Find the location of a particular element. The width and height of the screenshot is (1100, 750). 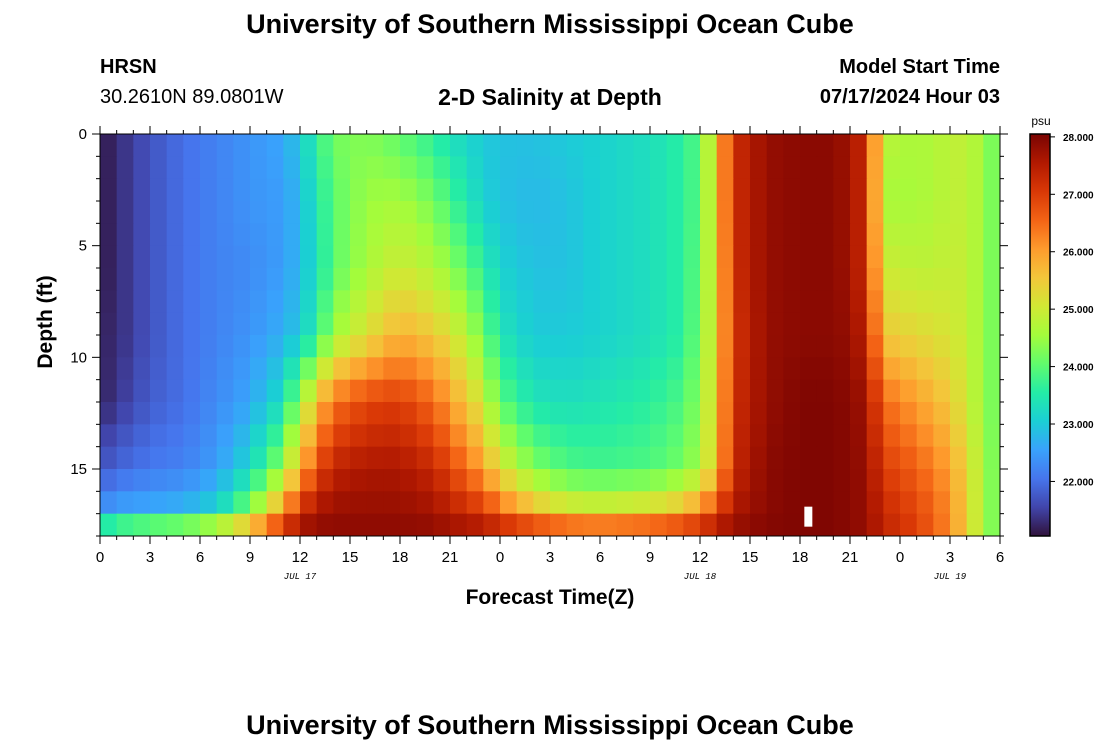

x-tick-label: 12 is located at coordinates (300, 557).